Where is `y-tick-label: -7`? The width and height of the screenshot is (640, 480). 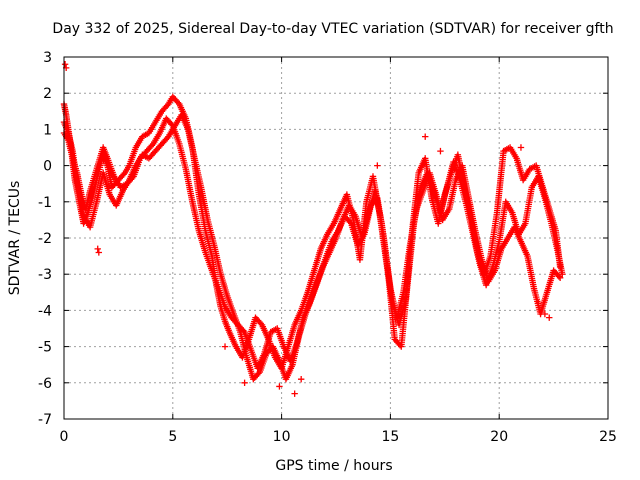
y-tick-label: -7 is located at coordinates (45, 420).